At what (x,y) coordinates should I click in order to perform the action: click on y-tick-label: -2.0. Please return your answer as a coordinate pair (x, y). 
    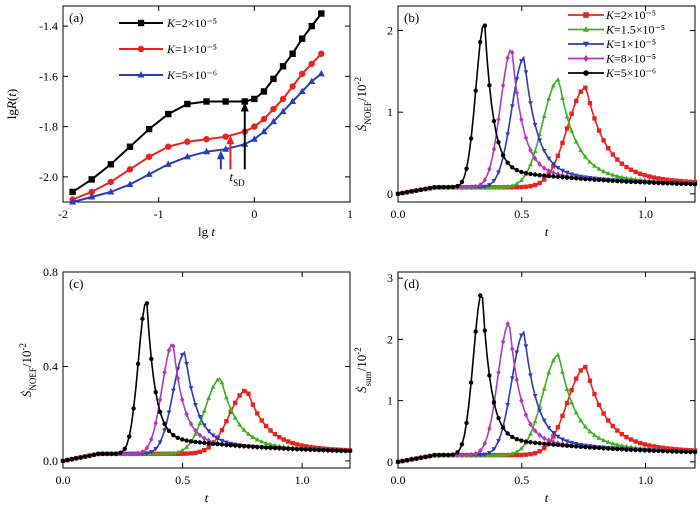
    Looking at the image, I should click on (48, 177).